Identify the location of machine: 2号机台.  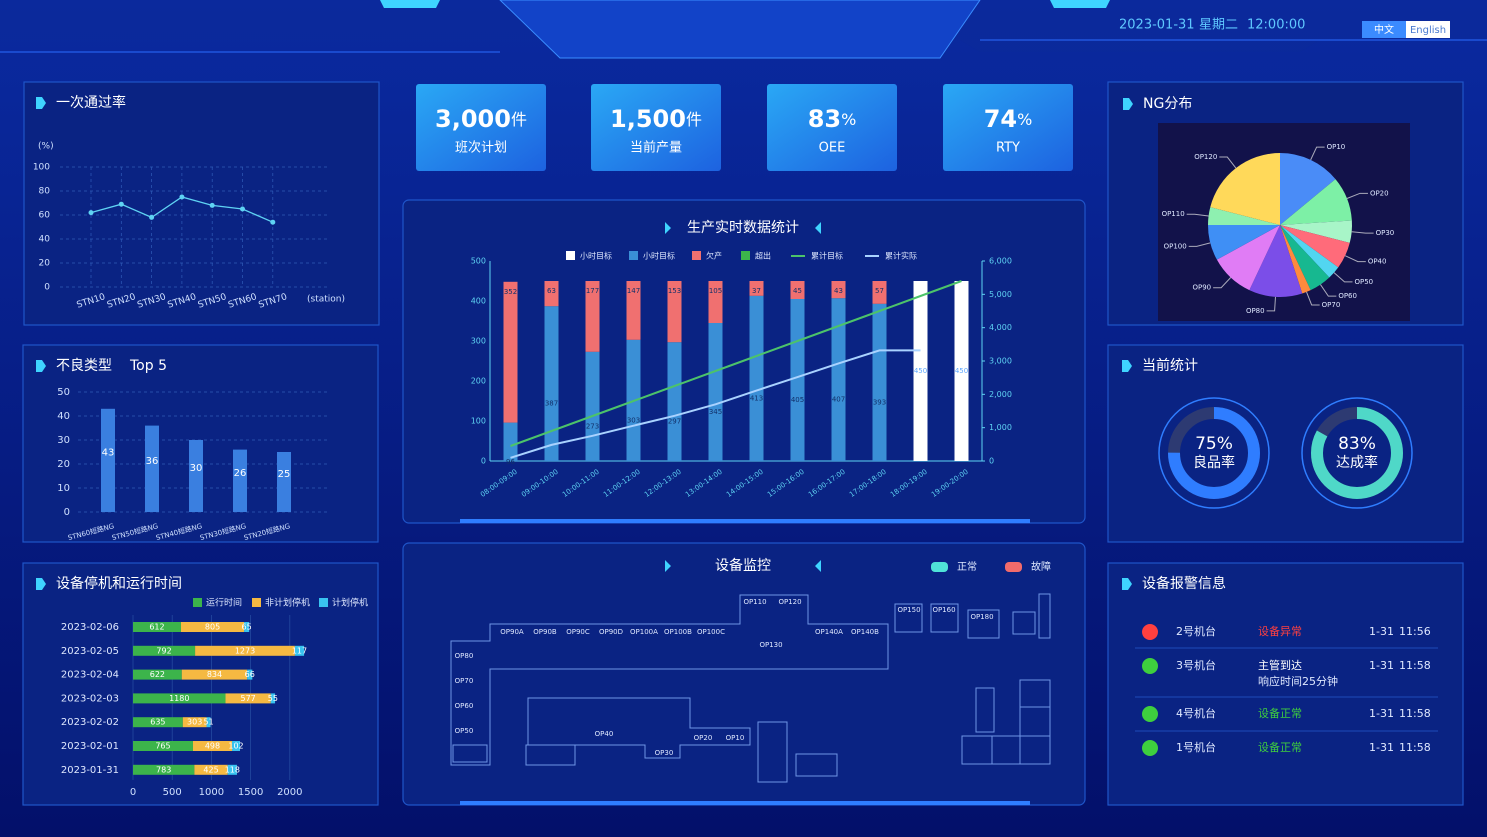
(1196, 631).